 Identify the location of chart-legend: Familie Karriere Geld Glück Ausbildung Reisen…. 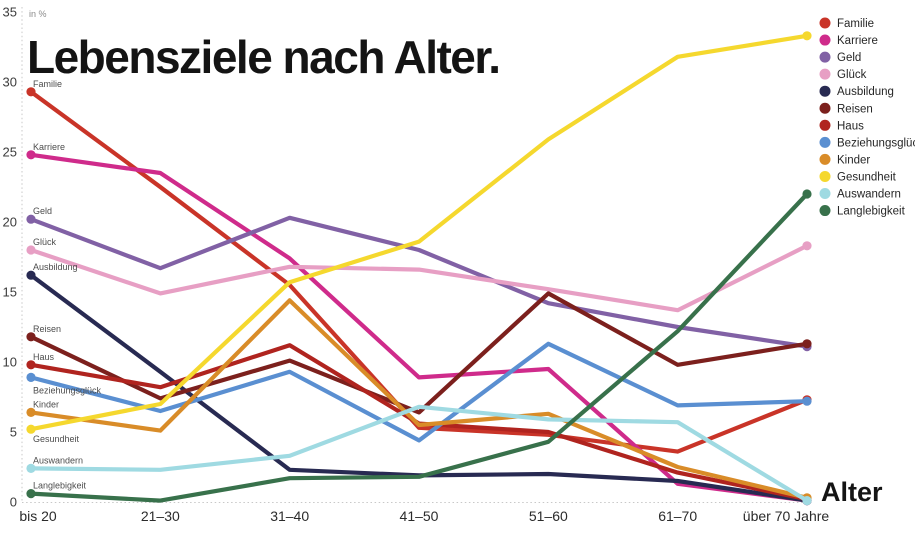
(867, 117).